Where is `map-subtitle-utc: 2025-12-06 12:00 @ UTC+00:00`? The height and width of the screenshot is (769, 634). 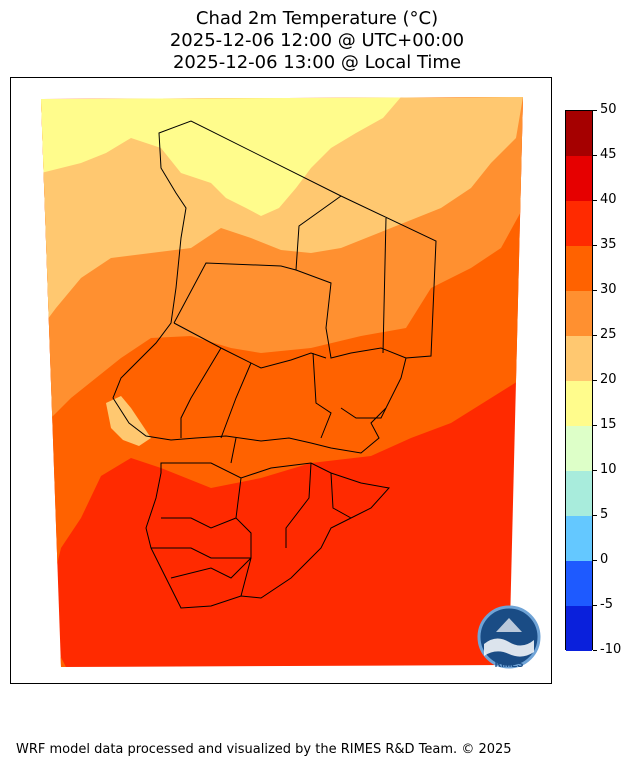
map-subtitle-utc: 2025-12-06 12:00 @ UTC+00:00 is located at coordinates (317, 40).